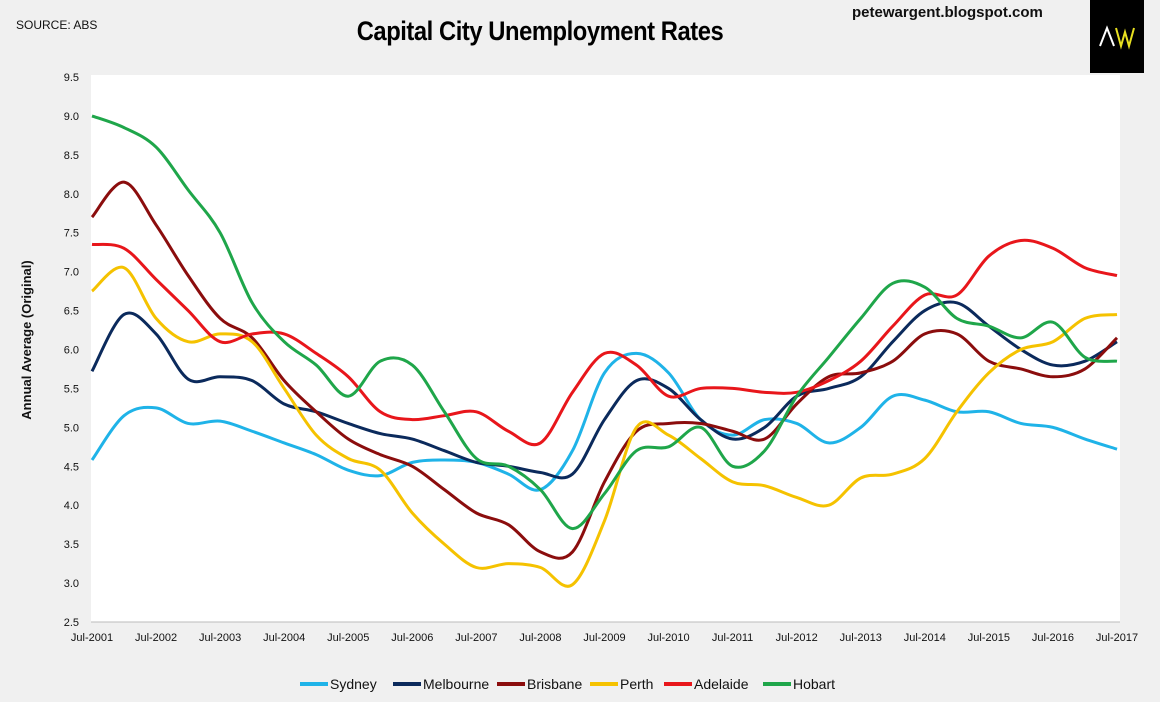 The image size is (1160, 702). What do you see at coordinates (1117, 638) in the screenshot?
I see `x-tick-label: Jul-2017` at bounding box center [1117, 638].